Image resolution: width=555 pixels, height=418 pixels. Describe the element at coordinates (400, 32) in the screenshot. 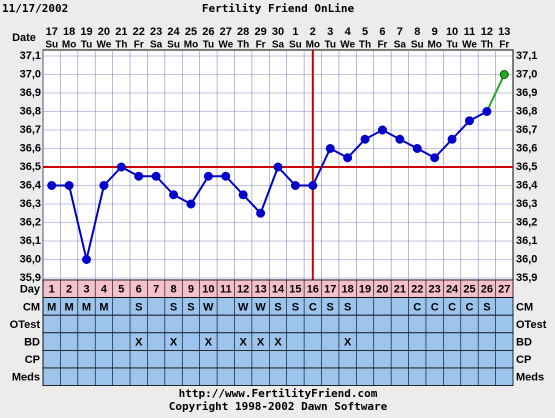

I see `date-label: 7` at that location.